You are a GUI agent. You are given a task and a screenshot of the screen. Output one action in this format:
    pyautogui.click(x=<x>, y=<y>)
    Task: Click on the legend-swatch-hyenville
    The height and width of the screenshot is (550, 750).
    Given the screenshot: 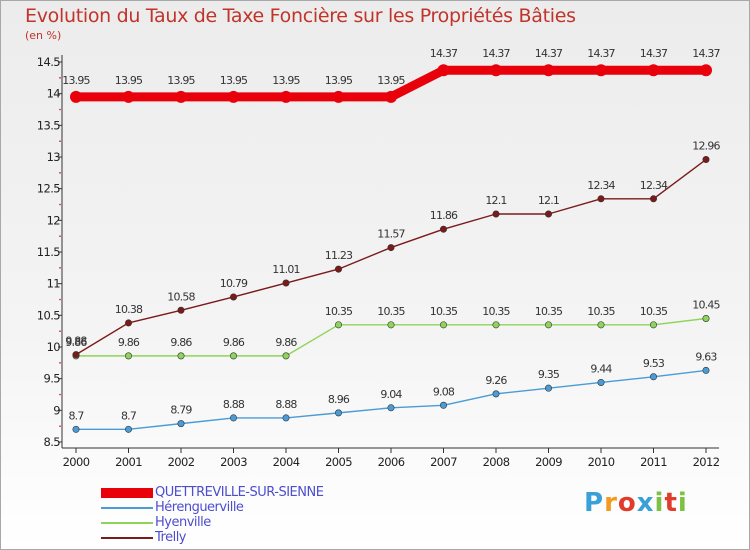 What is the action you would take?
    pyautogui.click(x=127, y=523)
    